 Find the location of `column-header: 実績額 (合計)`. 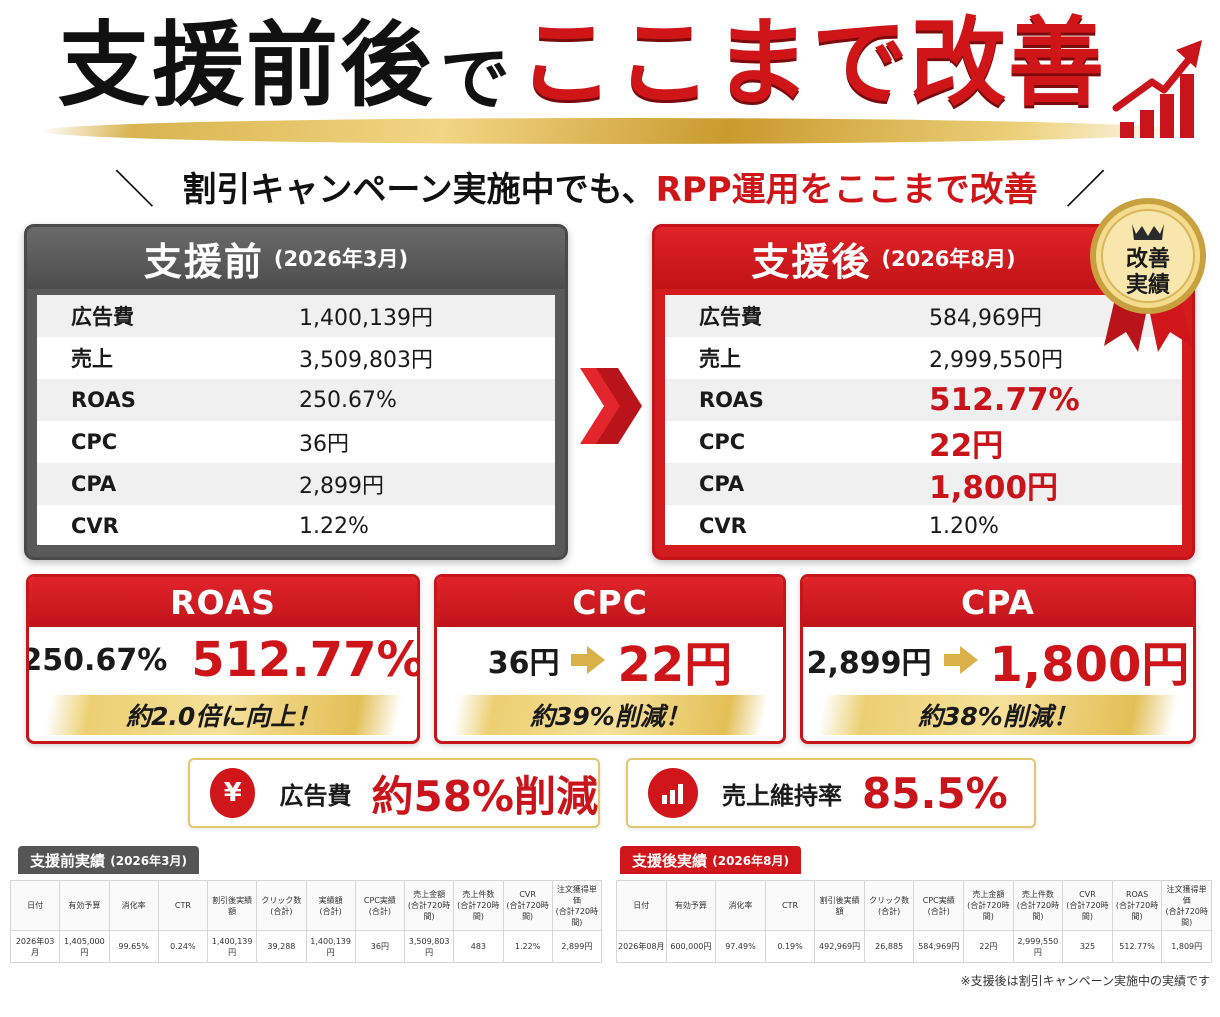

column-header: 実績額 (合計) is located at coordinates (330, 905).